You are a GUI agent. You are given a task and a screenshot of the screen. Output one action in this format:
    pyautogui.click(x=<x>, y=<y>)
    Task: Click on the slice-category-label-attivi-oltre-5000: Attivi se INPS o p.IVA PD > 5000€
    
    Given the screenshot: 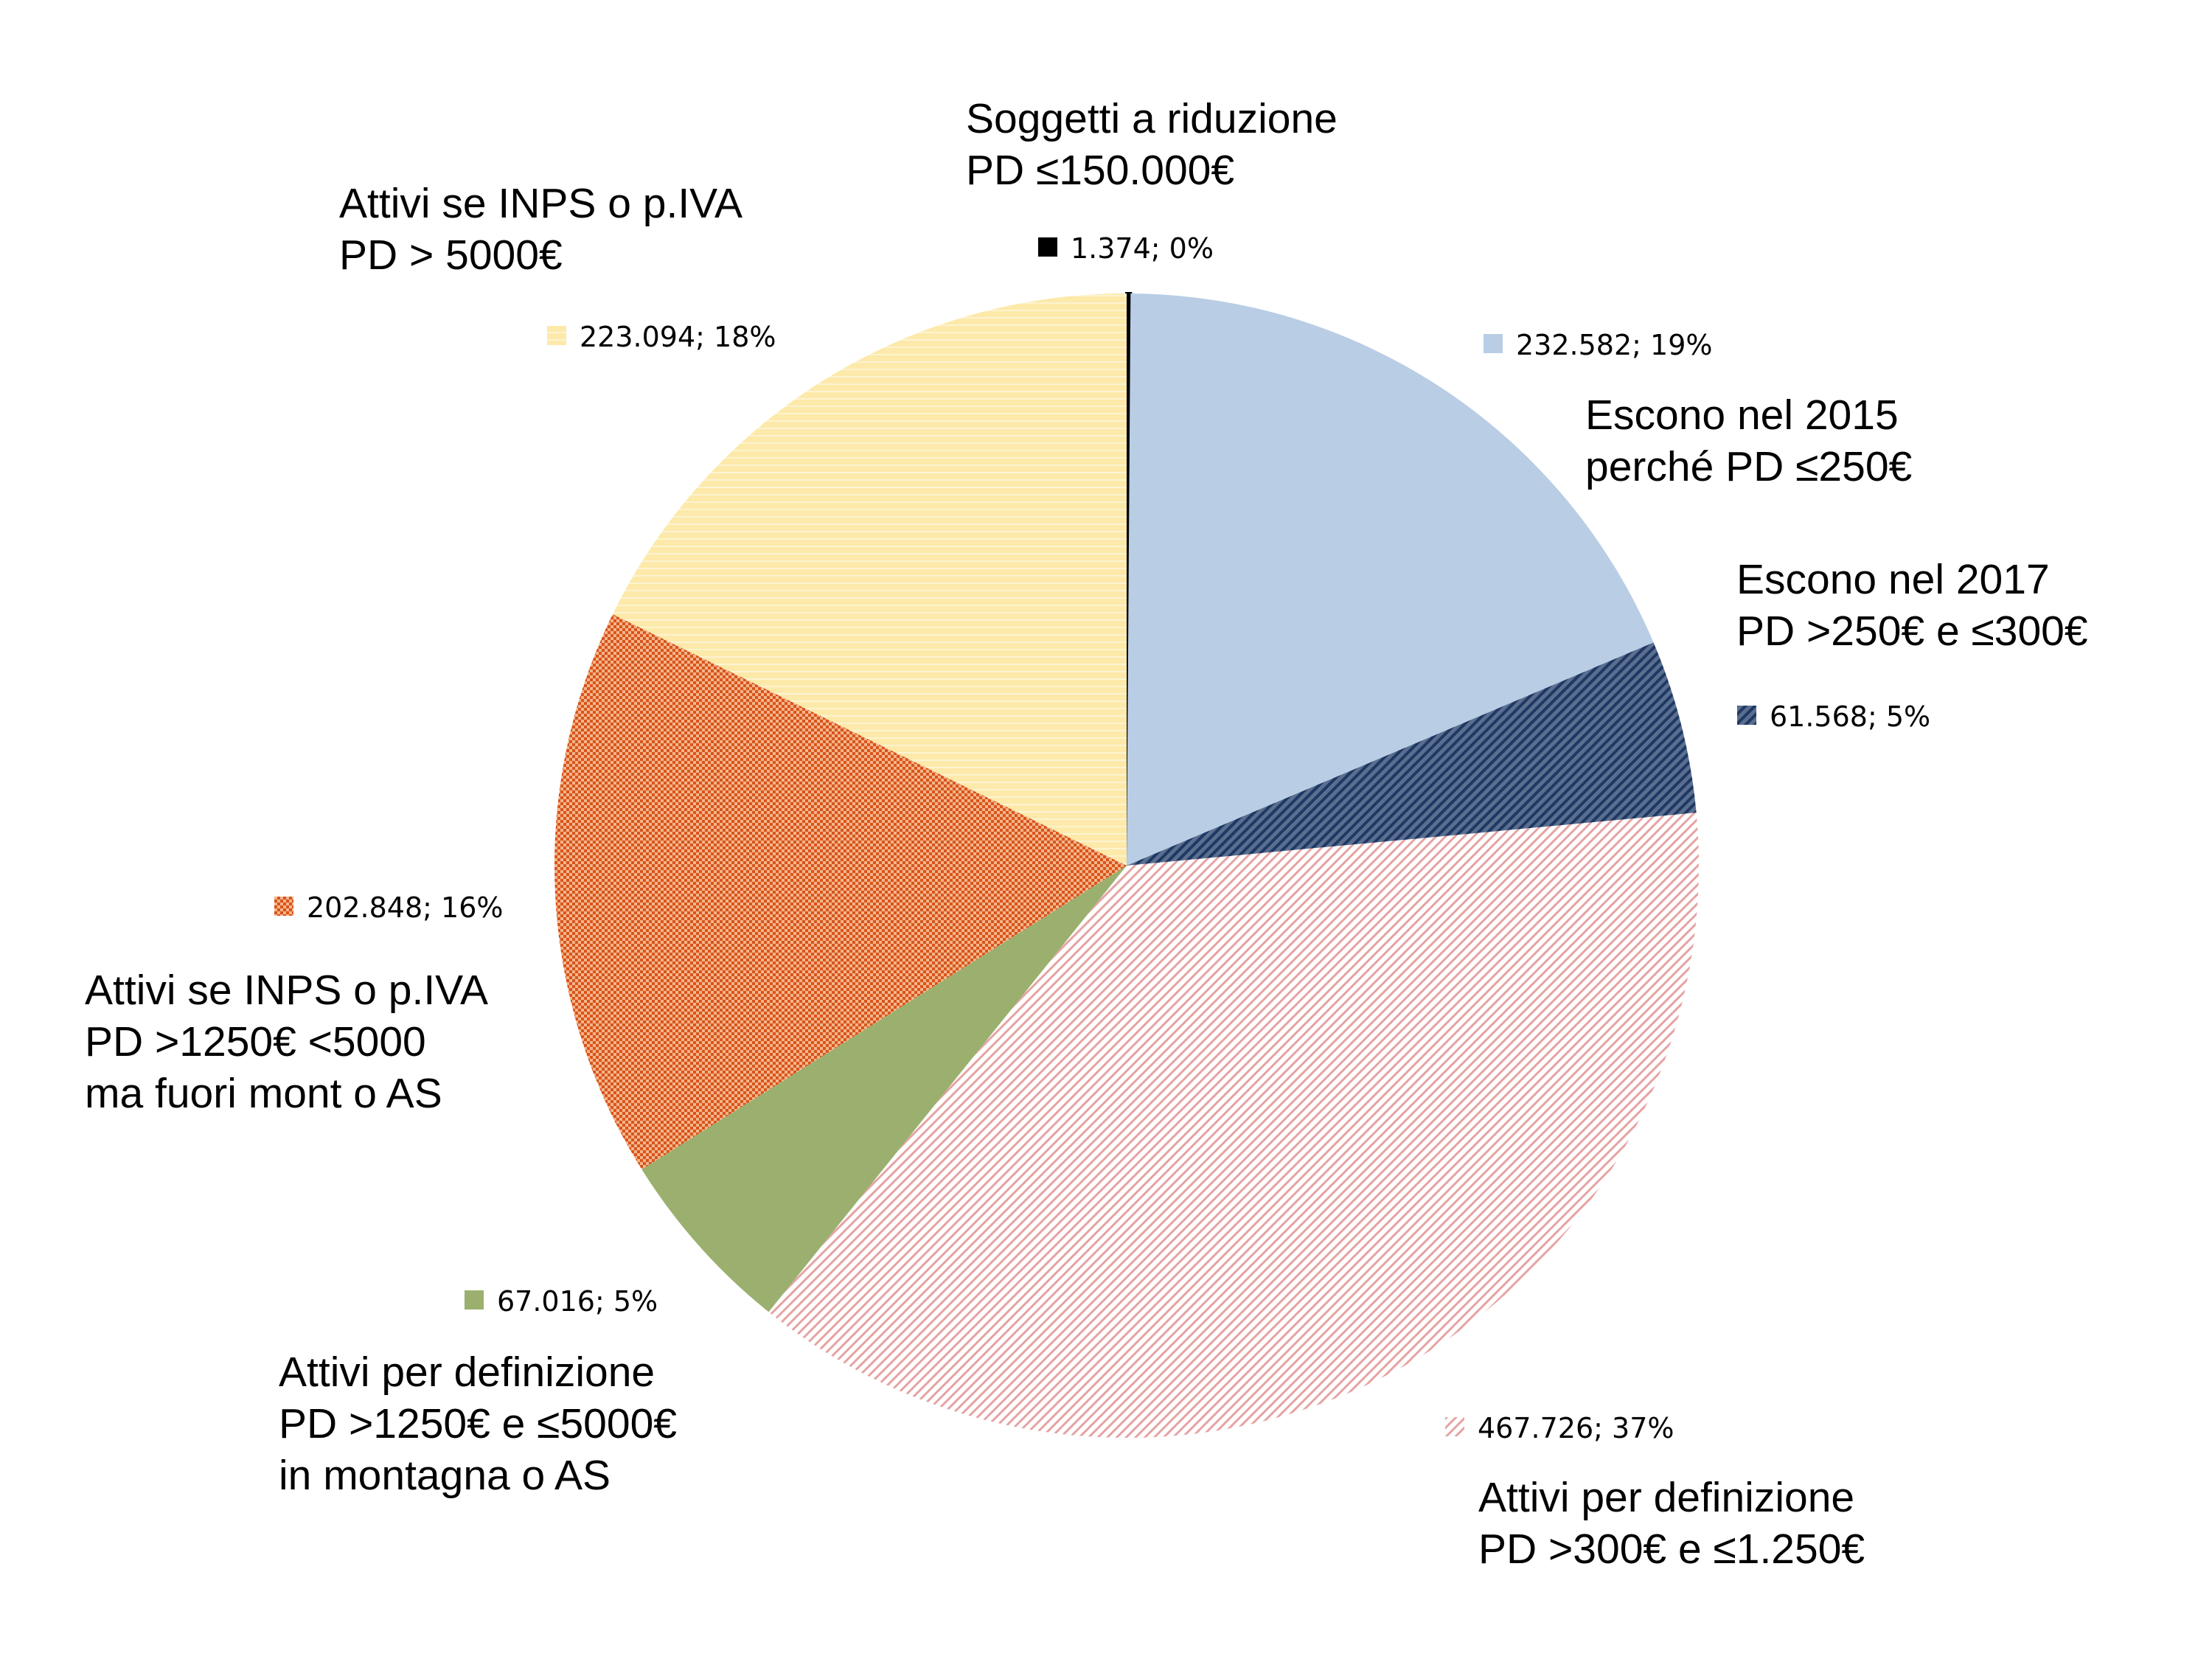 What is the action you would take?
    pyautogui.click(x=540, y=229)
    